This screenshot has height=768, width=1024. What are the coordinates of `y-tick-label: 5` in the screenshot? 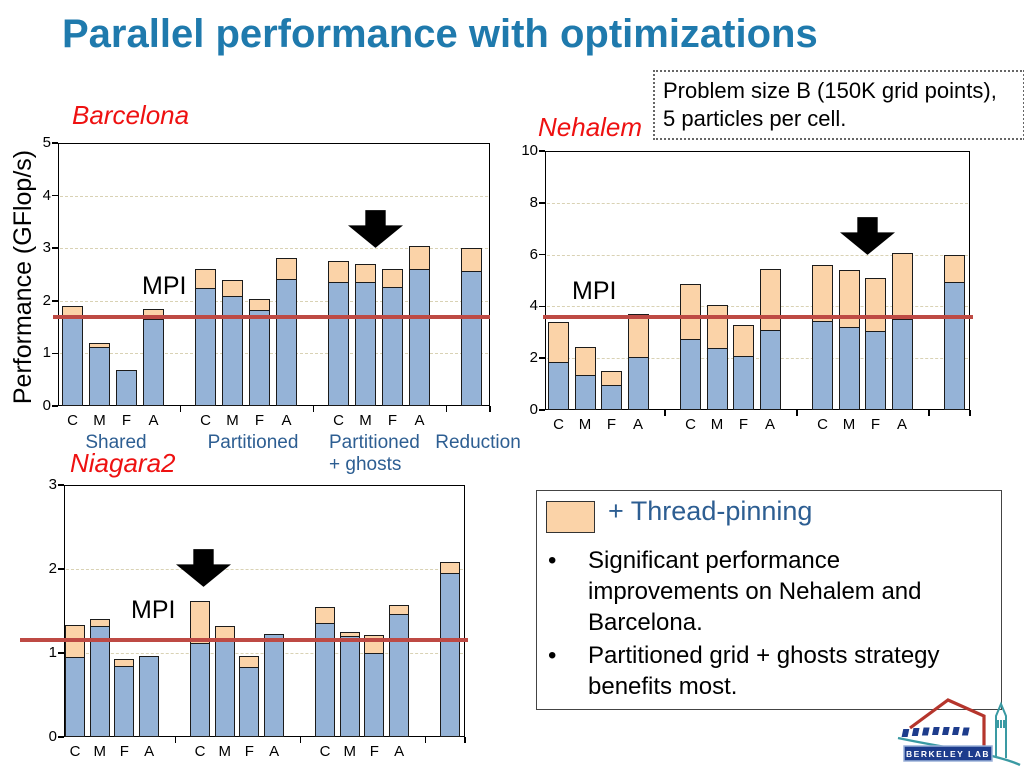 It's located at (46, 142).